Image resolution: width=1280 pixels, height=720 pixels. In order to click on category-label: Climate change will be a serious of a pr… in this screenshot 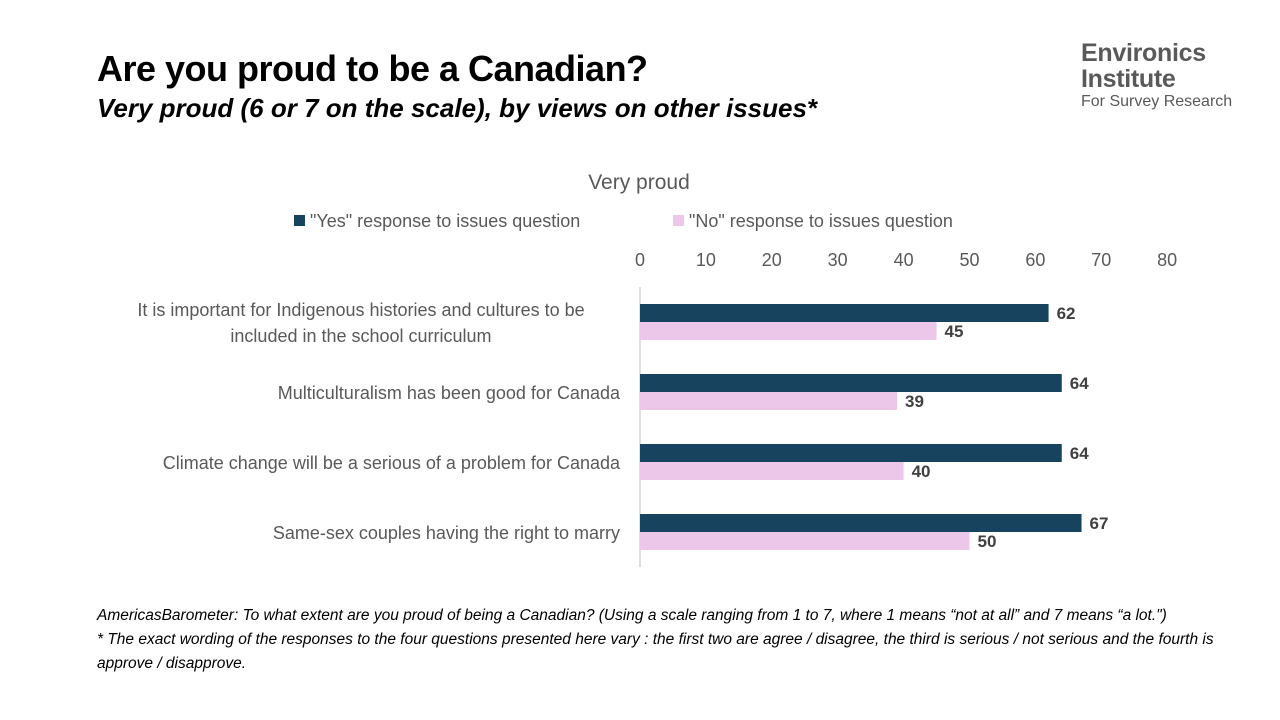, I will do `click(392, 463)`.